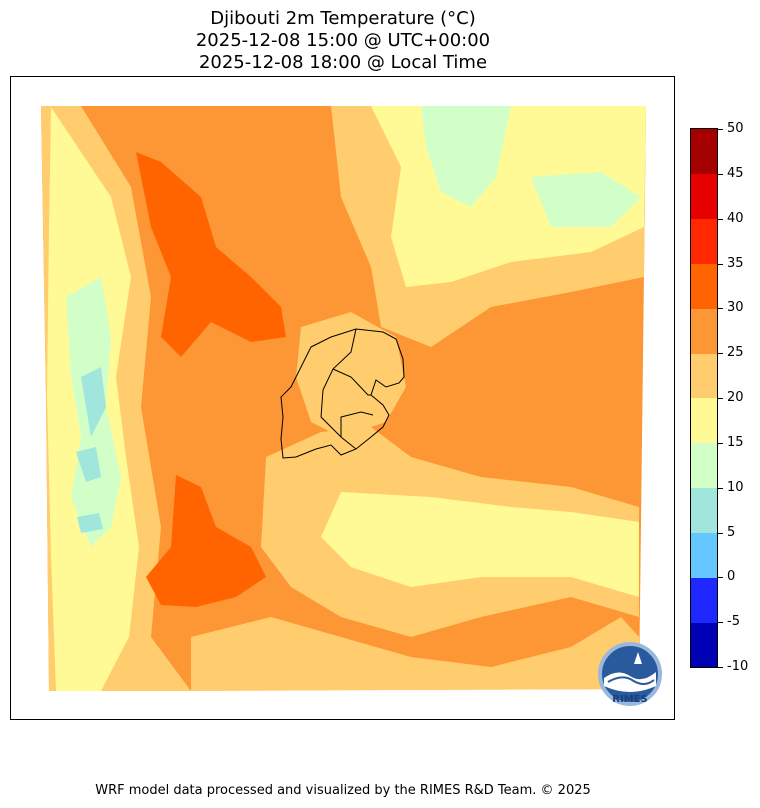  I want to click on map-title-line-1: Djibouti 2m Temperature (°C), so click(343, 18).